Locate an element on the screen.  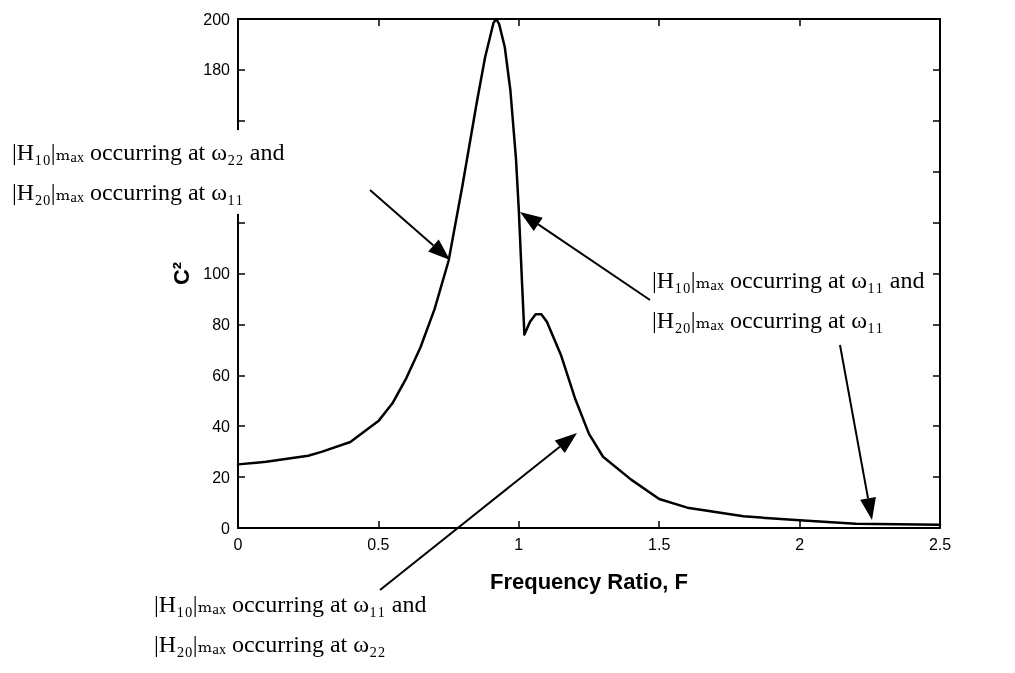
y-axis-title: C² is located at coordinates (181, 273).